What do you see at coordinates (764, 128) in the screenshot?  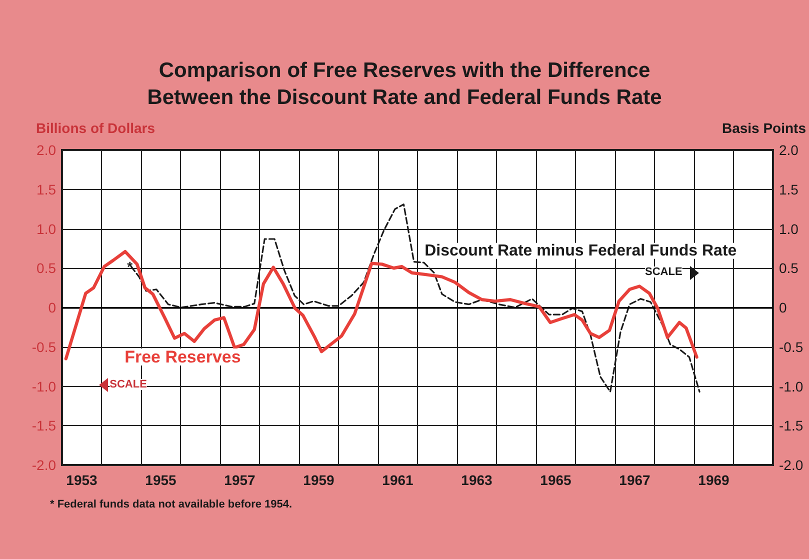 I see `y2-axis-title: Basis Points` at bounding box center [764, 128].